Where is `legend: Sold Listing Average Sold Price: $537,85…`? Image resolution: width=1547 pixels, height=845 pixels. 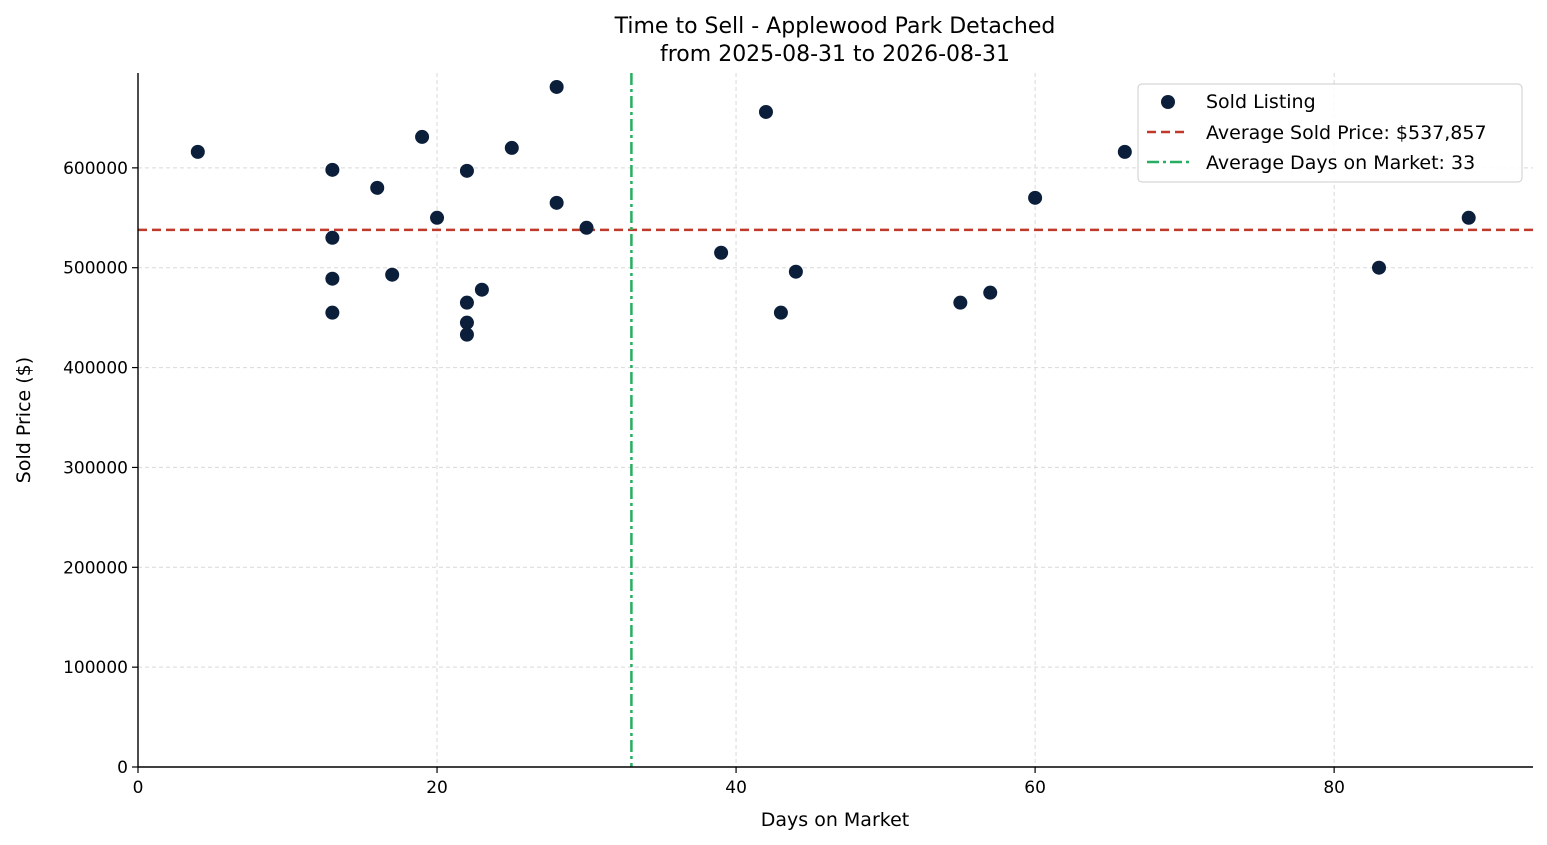
legend: Sold Listing Average Sold Price: $537,85… is located at coordinates (1330, 133).